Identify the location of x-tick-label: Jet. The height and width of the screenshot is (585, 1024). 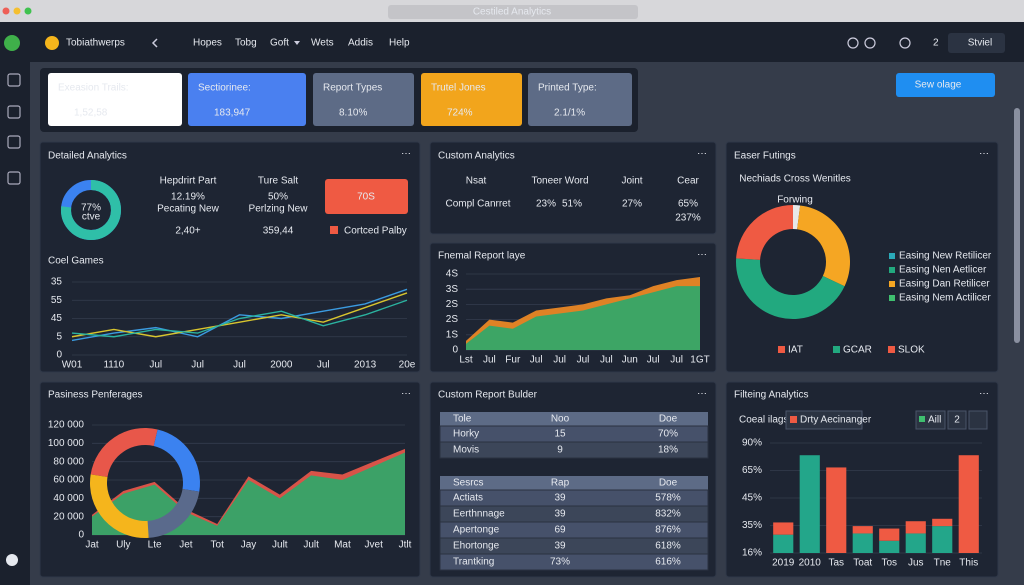
(186, 545).